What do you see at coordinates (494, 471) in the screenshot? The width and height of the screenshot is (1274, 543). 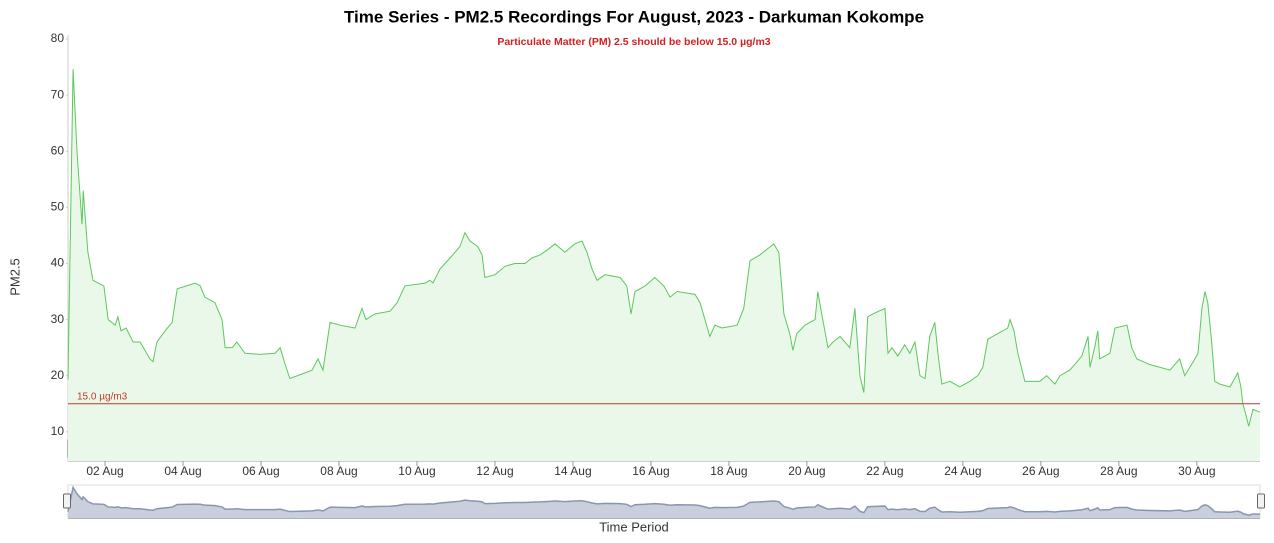 I see `x-tick-label: 12 Aug` at bounding box center [494, 471].